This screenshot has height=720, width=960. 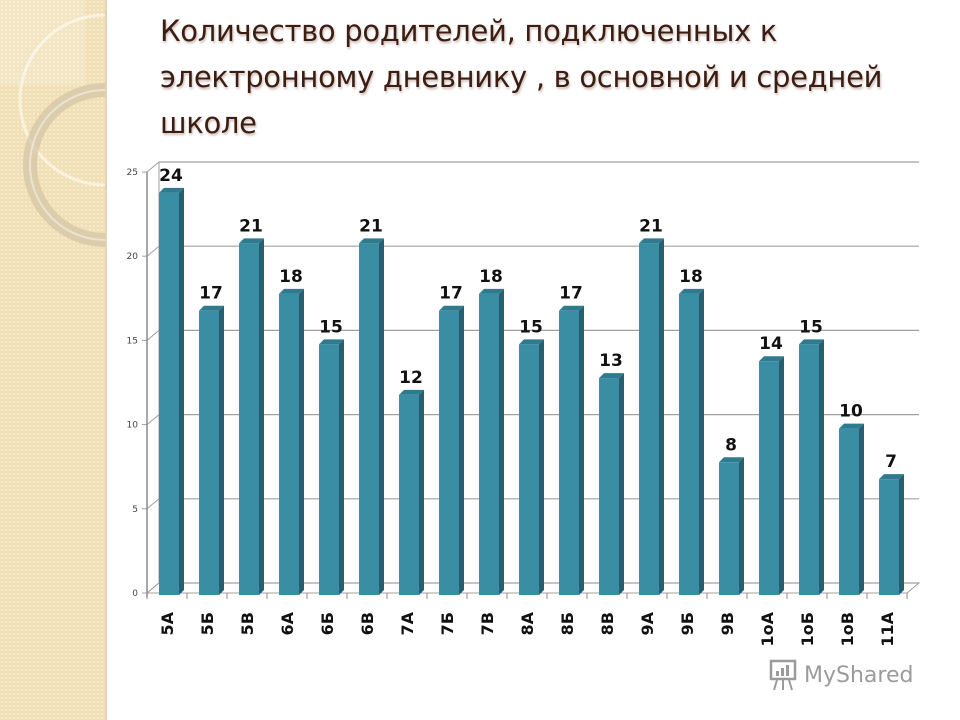 I want to click on bar-5В, so click(x=251, y=417).